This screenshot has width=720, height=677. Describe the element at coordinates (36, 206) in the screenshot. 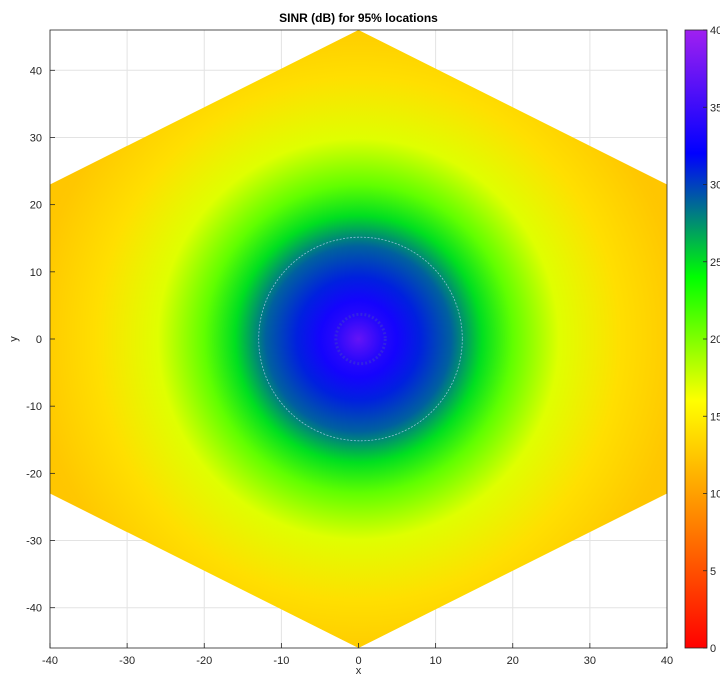

I see `y-tick-label: 20` at that location.